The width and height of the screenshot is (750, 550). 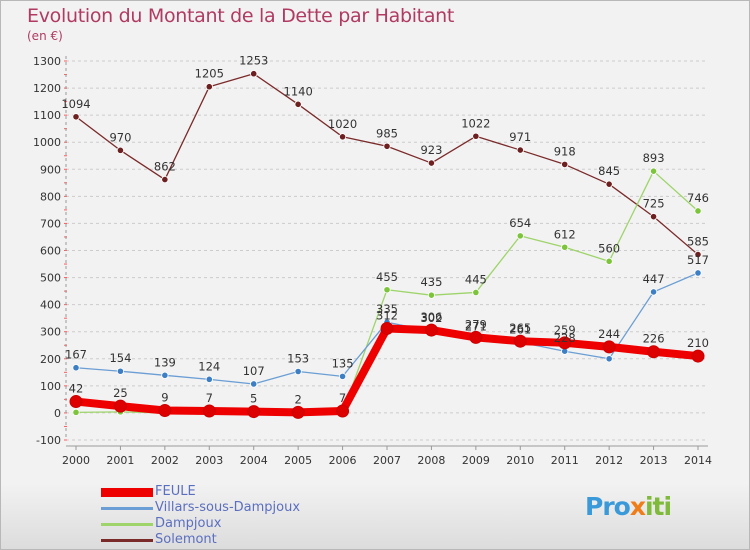 I want to click on logo-part-x: x, so click(x=637, y=506).